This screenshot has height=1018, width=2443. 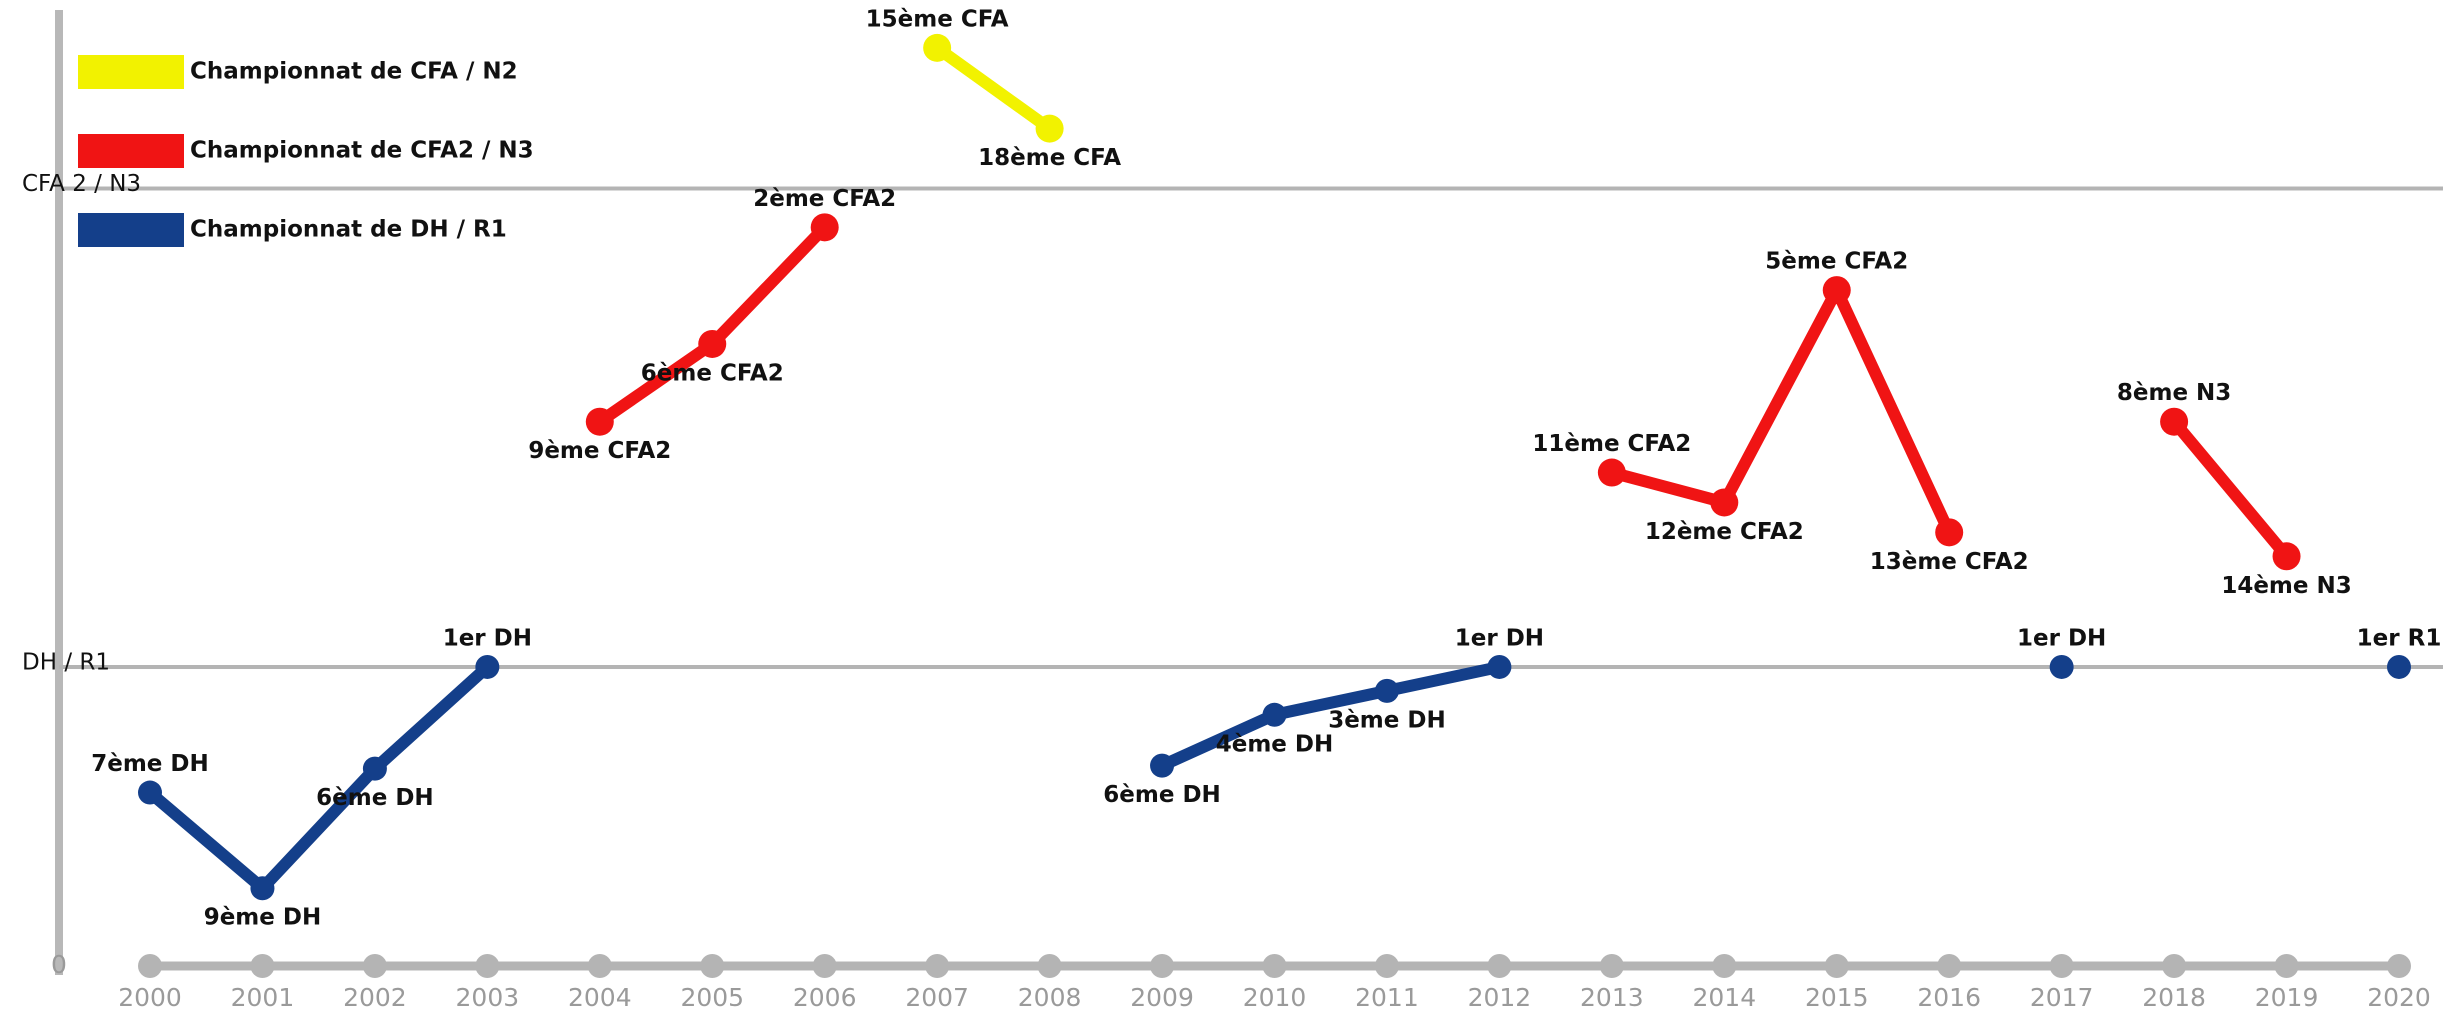 I want to click on x-tick-label: 2017, so click(x=2062, y=997).